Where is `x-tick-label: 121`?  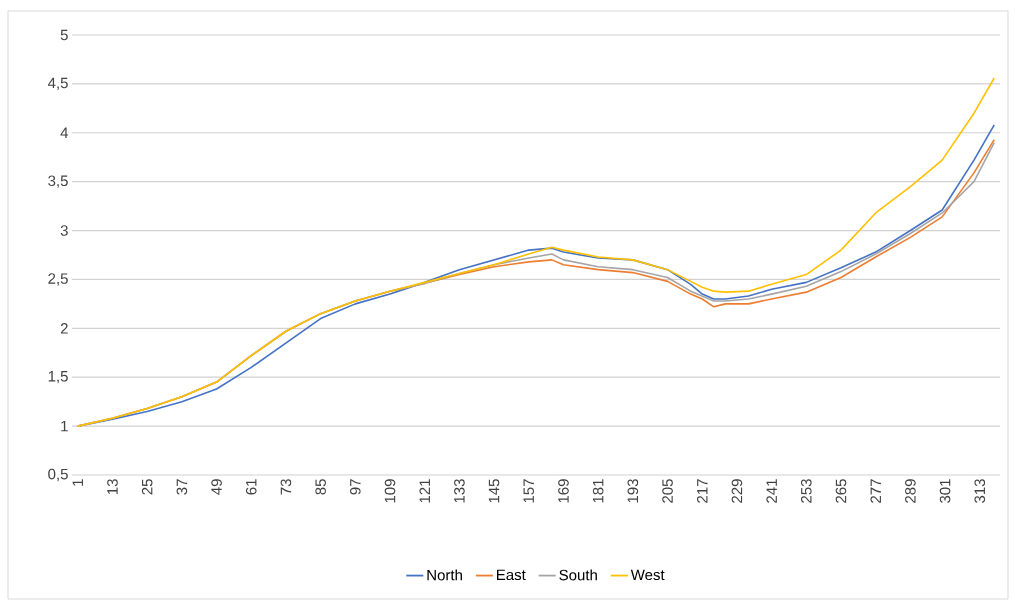 x-tick-label: 121 is located at coordinates (424, 491).